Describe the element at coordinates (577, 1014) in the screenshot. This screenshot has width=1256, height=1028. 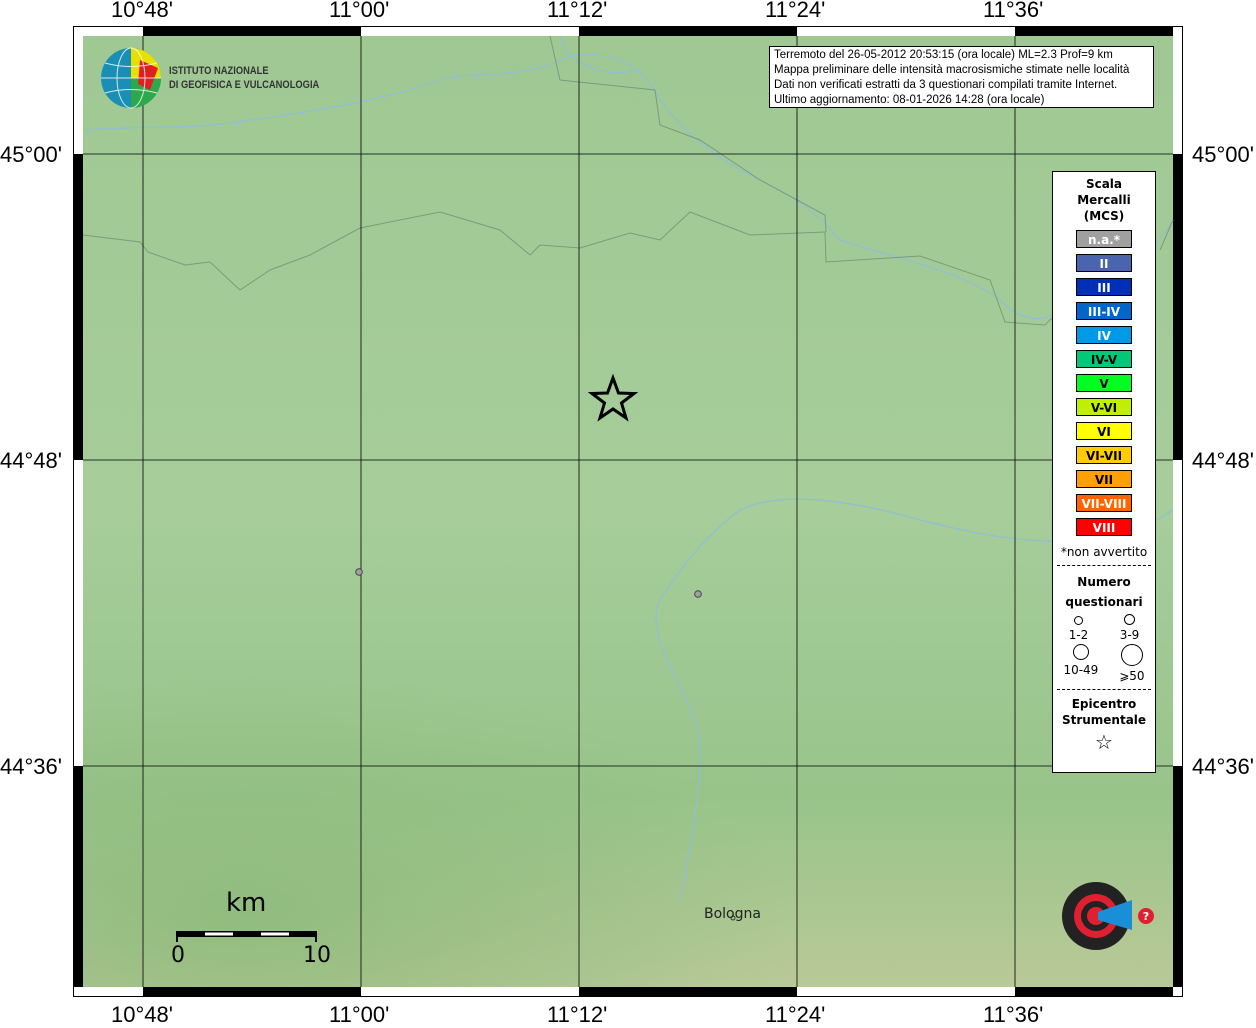
I see `lon-tick-bottom: 11°12'` at that location.